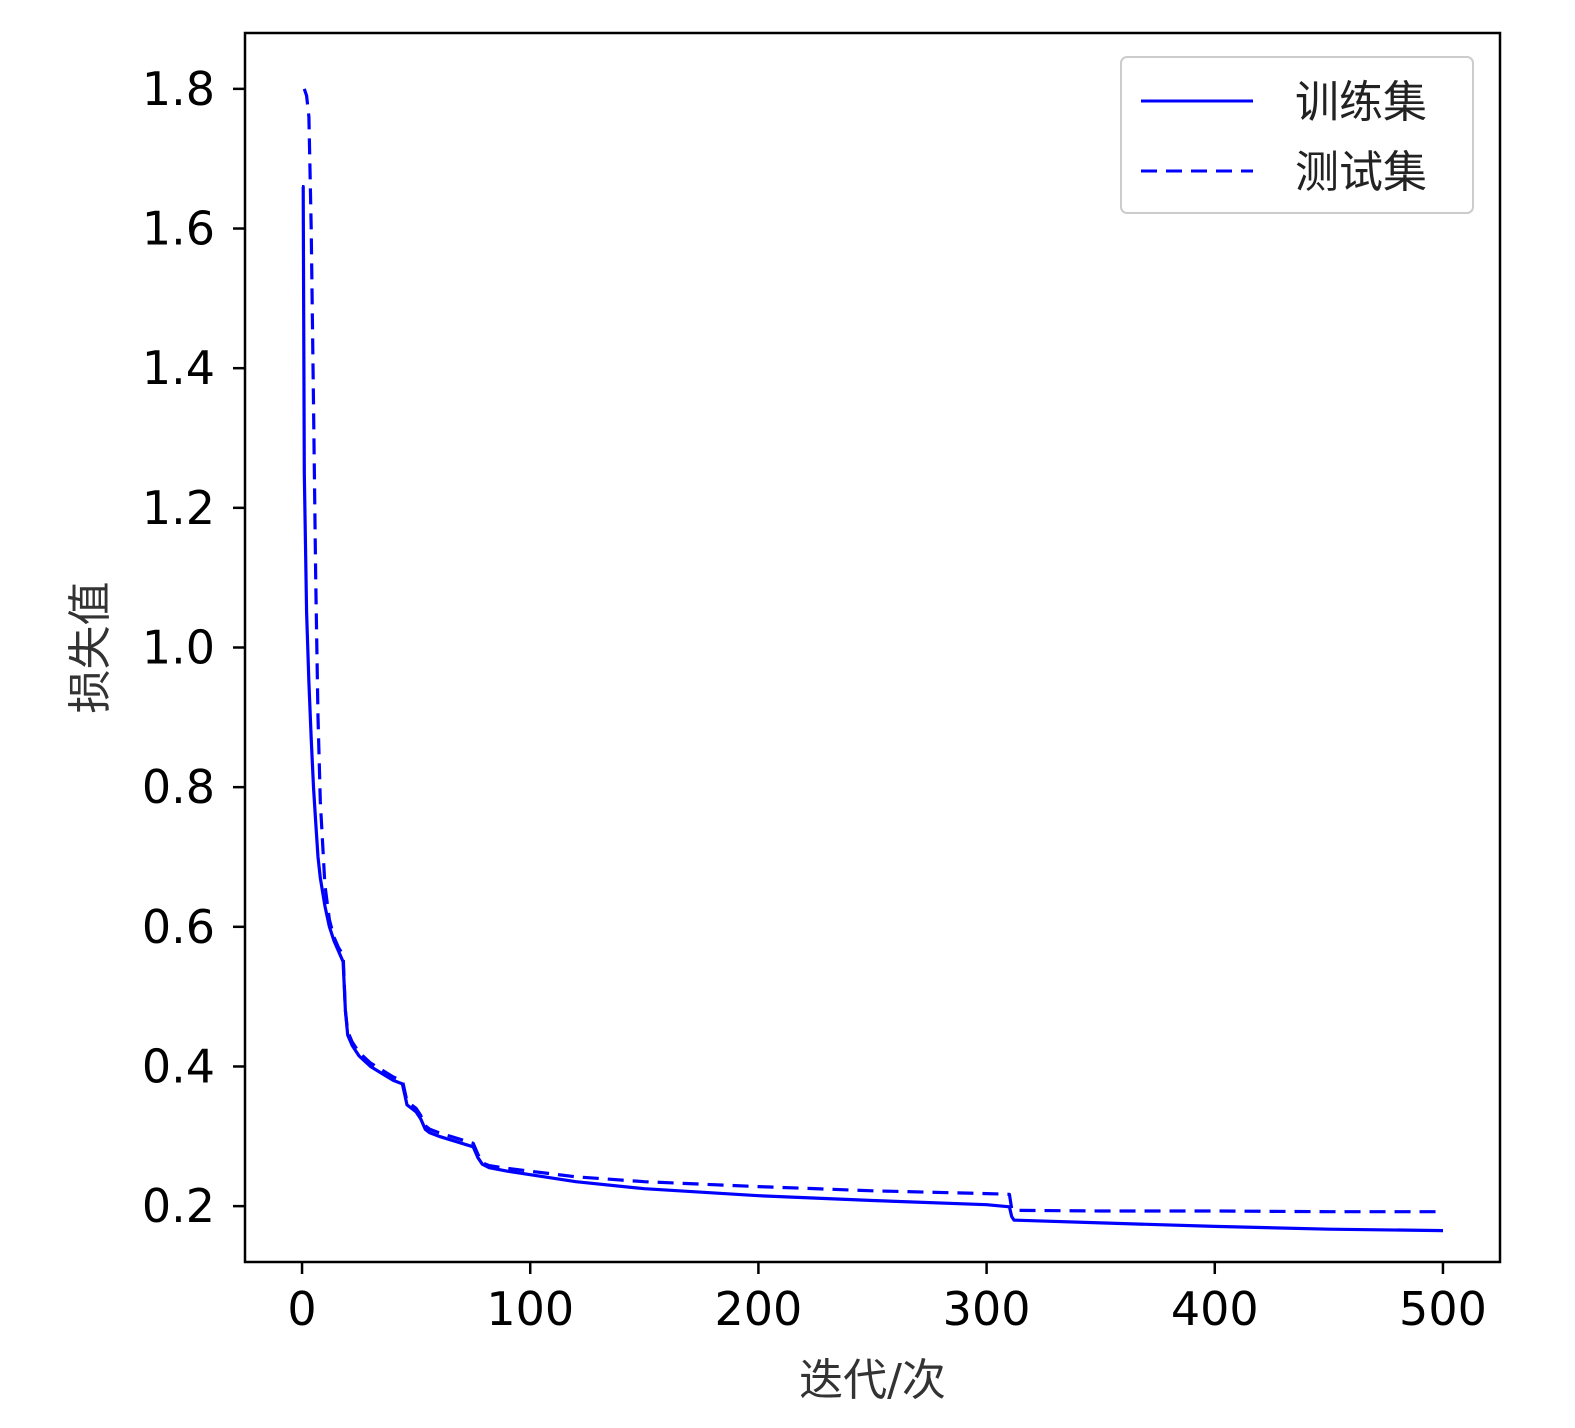 The image size is (1575, 1428). I want to click on y-tick-label: 0.4, so click(178, 1066).